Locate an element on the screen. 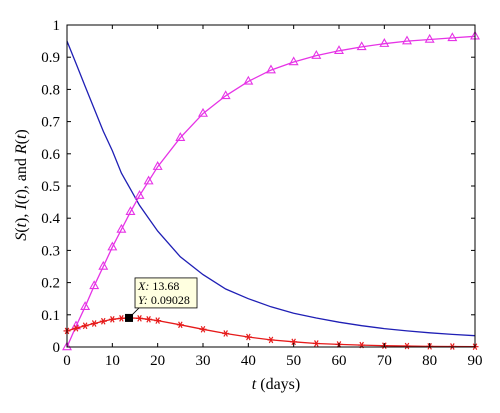 The width and height of the screenshot is (500, 413). x-tick-label: 30 is located at coordinates (203, 361).